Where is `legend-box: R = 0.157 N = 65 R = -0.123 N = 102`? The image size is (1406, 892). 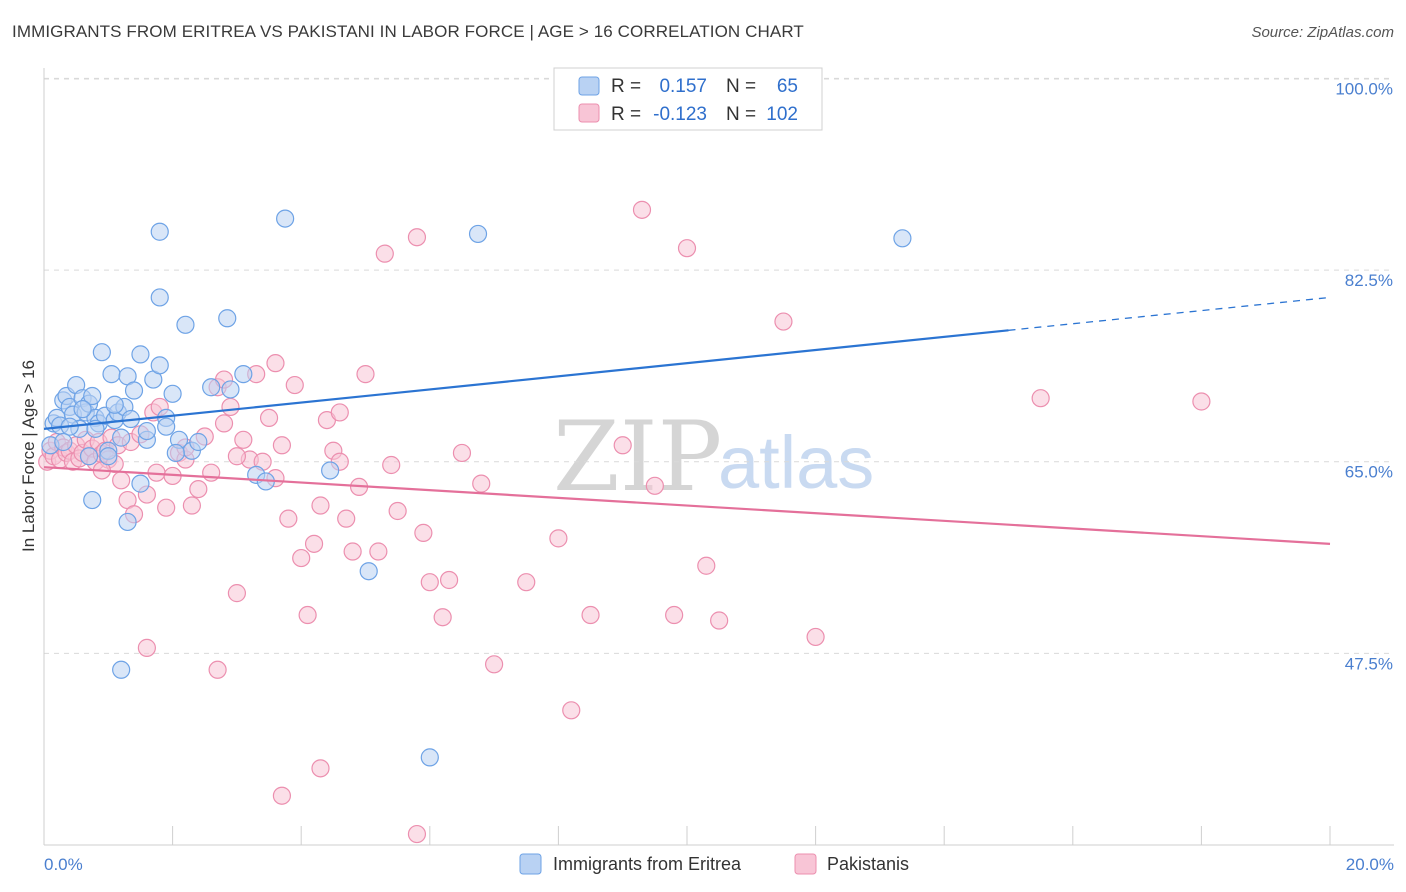
legend-box: R = 0.157 N = 65 R = -0.123 N = 102 is located at coordinates (688, 99).